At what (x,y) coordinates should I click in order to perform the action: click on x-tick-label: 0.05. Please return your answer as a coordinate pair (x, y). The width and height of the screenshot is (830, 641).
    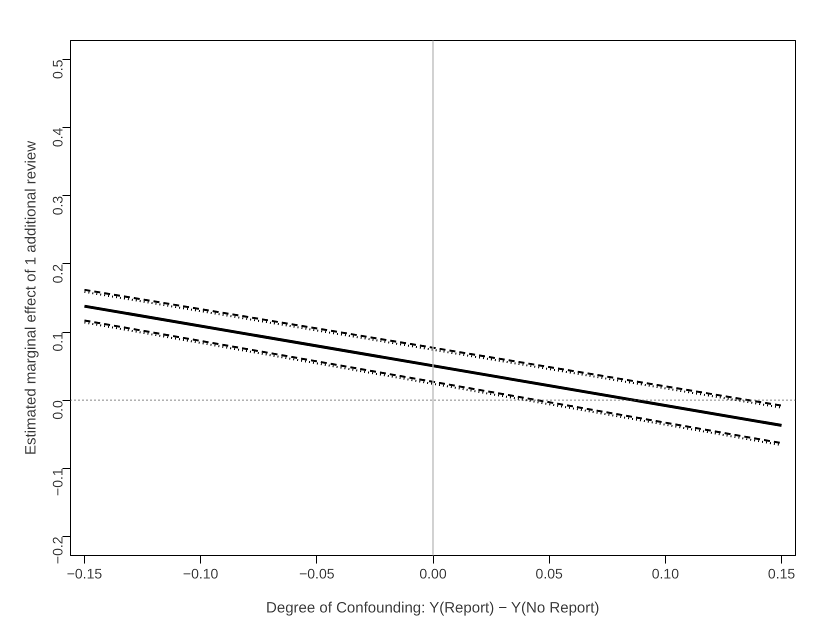
    Looking at the image, I should click on (550, 574).